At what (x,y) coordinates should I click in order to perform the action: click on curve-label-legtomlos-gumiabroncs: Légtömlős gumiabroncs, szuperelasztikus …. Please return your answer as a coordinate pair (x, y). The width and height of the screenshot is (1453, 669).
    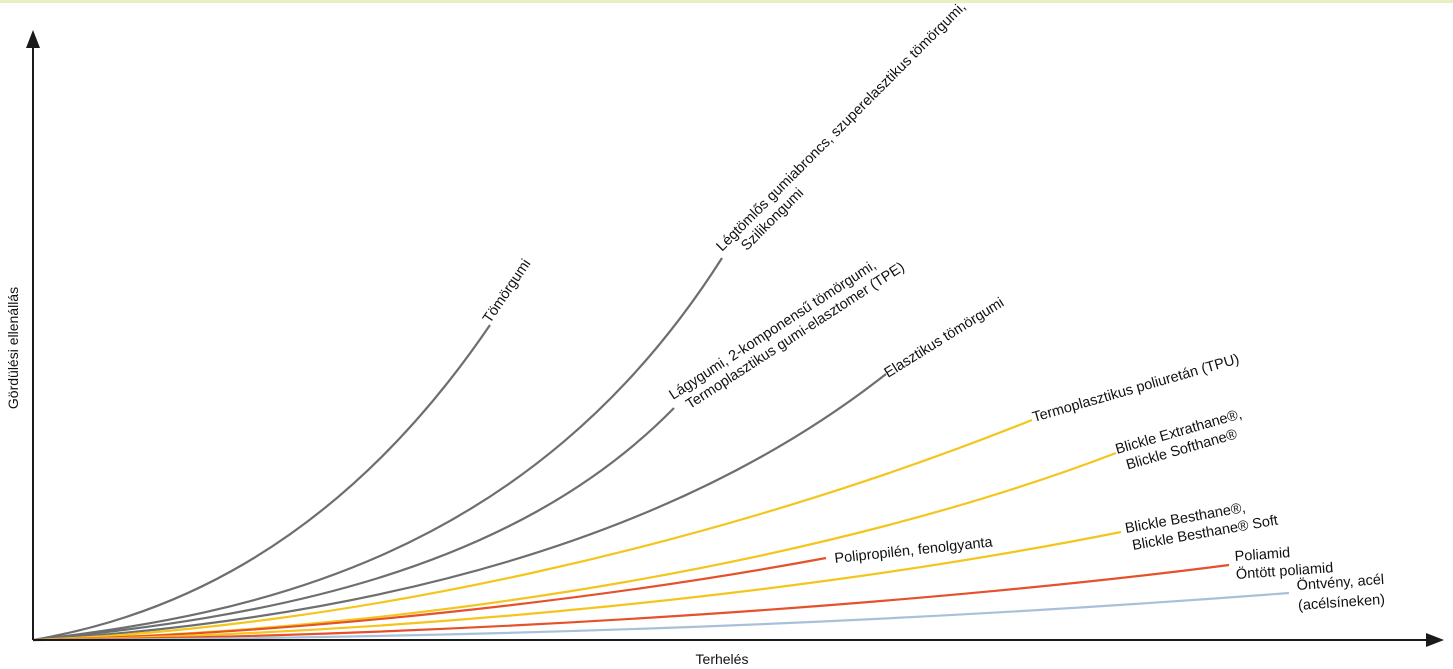
    Looking at the image, I should click on (849, 133).